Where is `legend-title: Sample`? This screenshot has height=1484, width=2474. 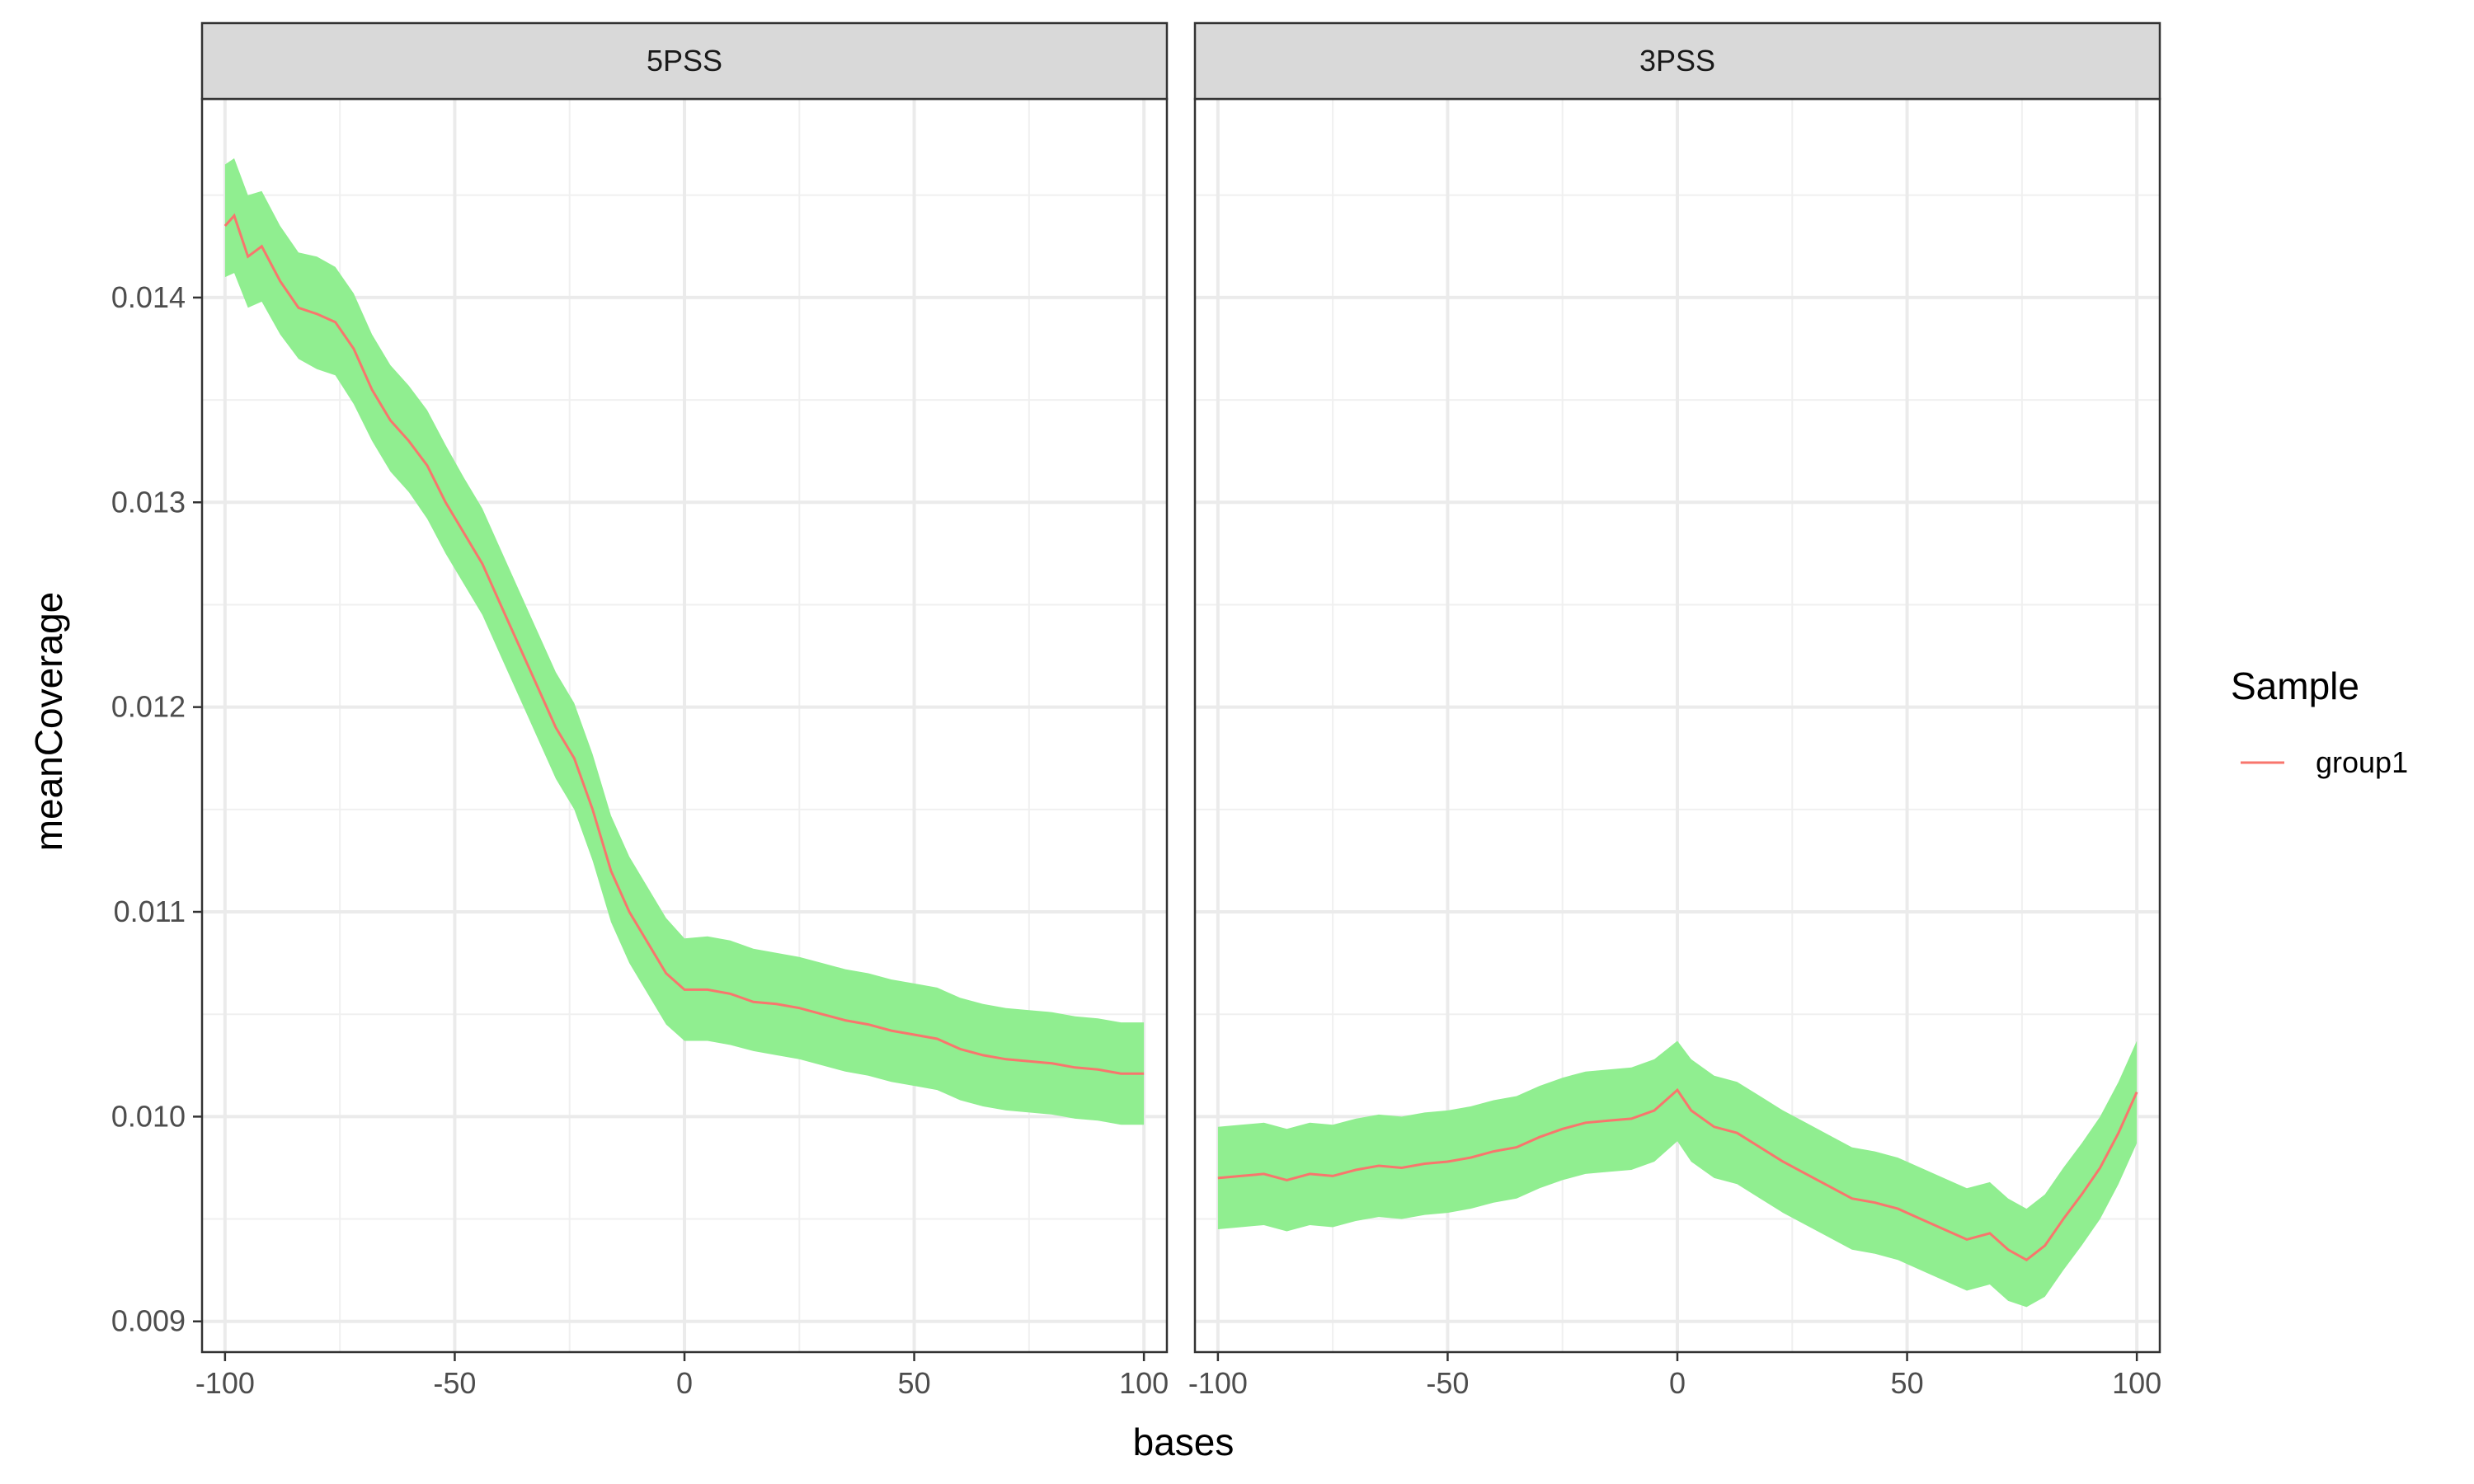 legend-title: Sample is located at coordinates (2295, 686).